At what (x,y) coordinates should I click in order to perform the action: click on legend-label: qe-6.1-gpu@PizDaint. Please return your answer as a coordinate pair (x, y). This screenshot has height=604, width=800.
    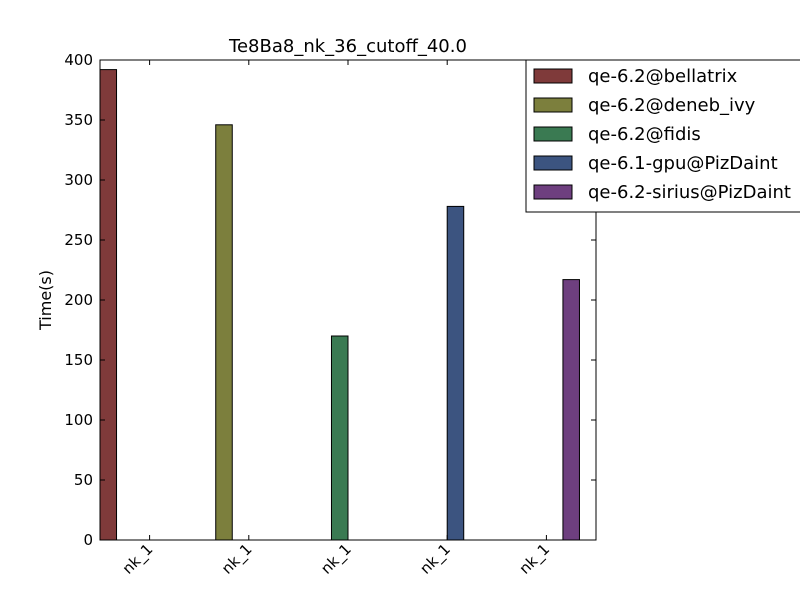
    Looking at the image, I should click on (683, 163).